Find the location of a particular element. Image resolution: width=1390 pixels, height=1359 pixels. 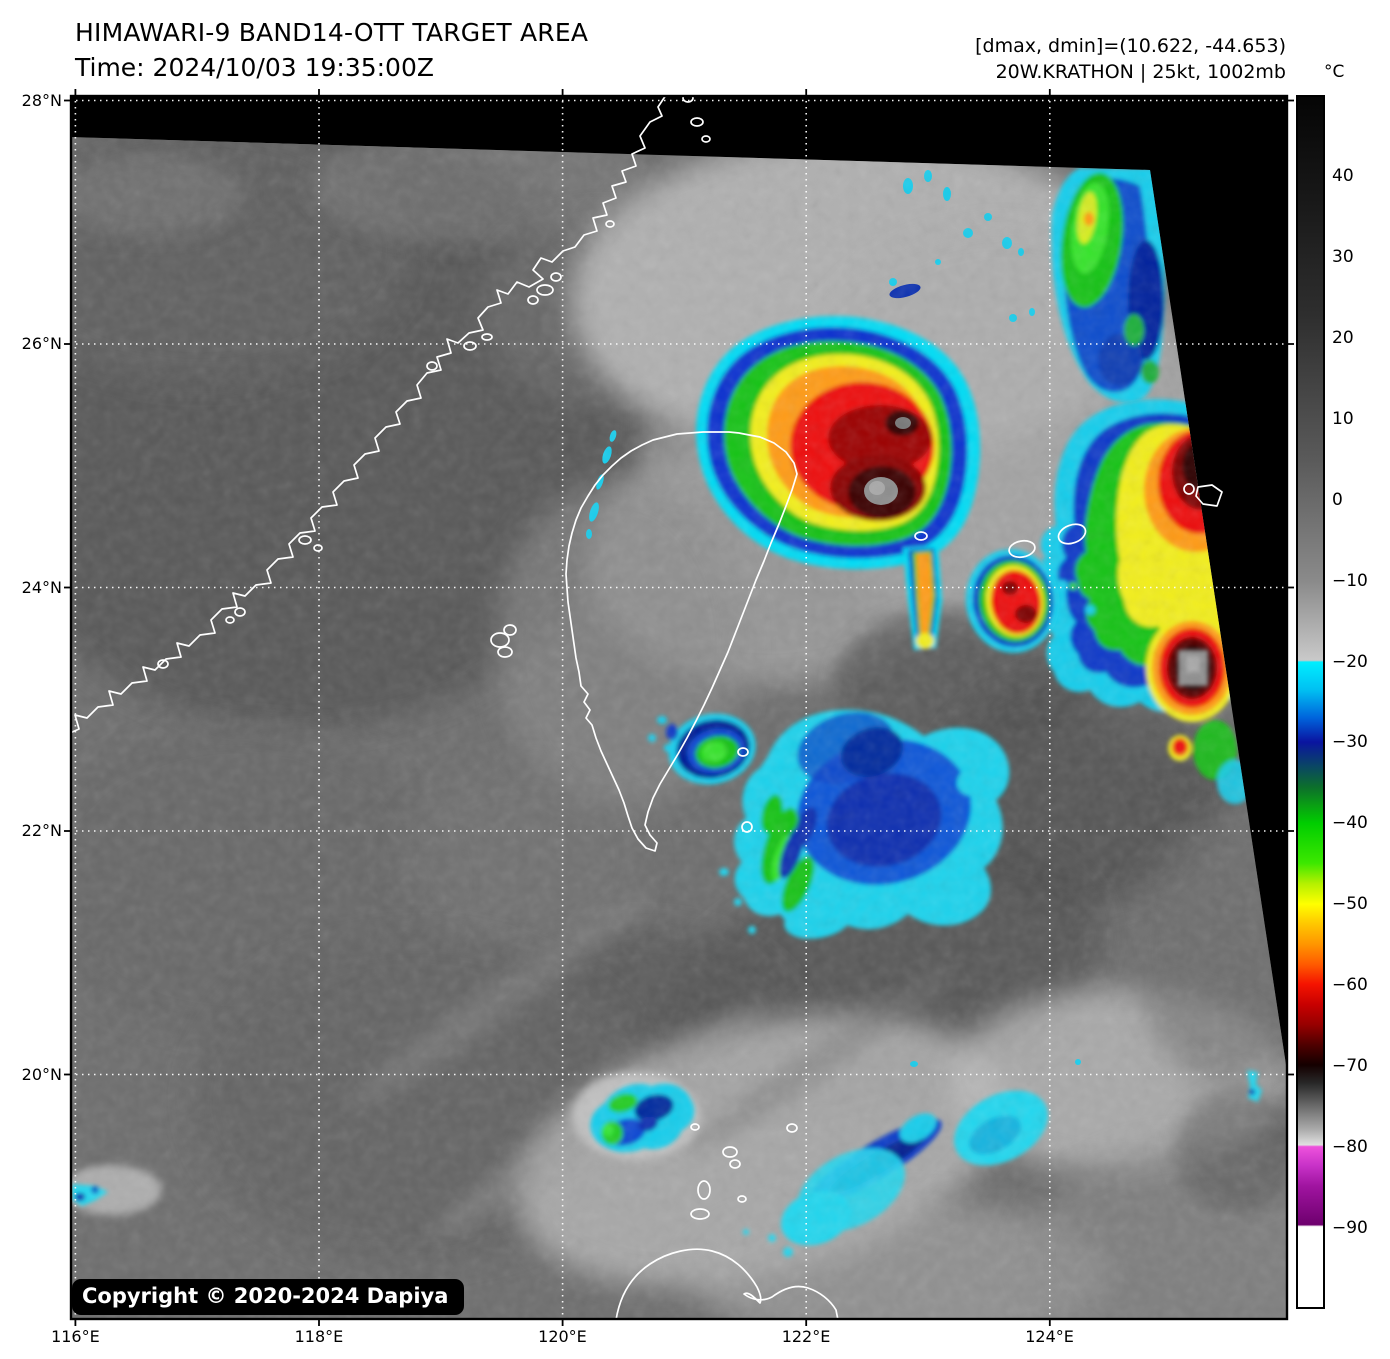

lat-tick-label: 26°N is located at coordinates (41, 344).